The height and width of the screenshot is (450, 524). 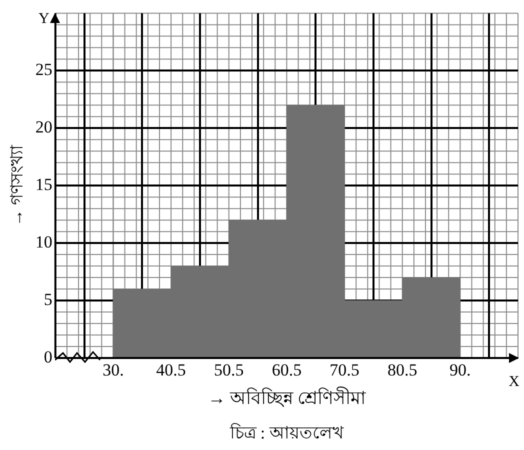 What do you see at coordinates (43, 127) in the screenshot?
I see `y-tick-label: 20` at bounding box center [43, 127].